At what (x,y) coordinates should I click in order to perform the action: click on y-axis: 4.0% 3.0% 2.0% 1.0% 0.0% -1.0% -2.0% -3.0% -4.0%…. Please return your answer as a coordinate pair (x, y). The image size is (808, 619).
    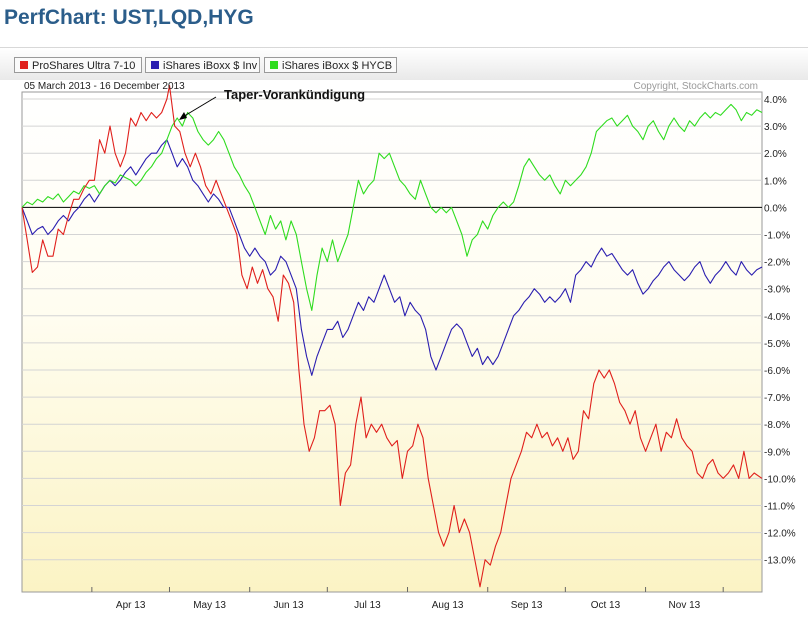
    Looking at the image, I should click on (780, 331).